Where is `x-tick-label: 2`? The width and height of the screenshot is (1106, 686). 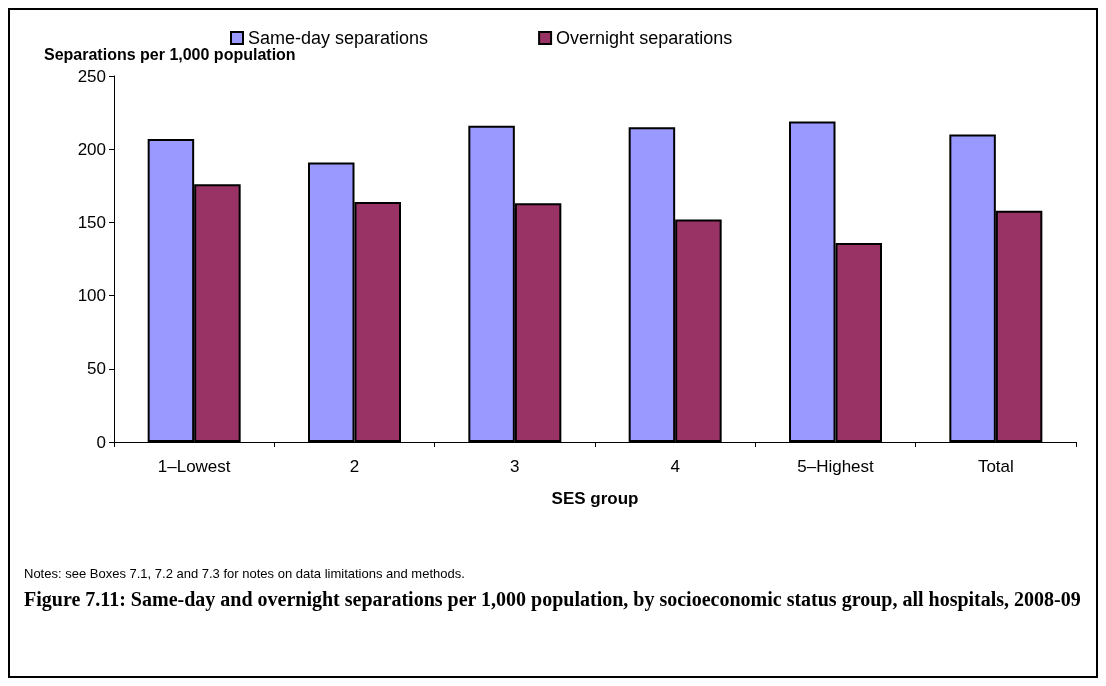
x-tick-label: 2 is located at coordinates (354, 466).